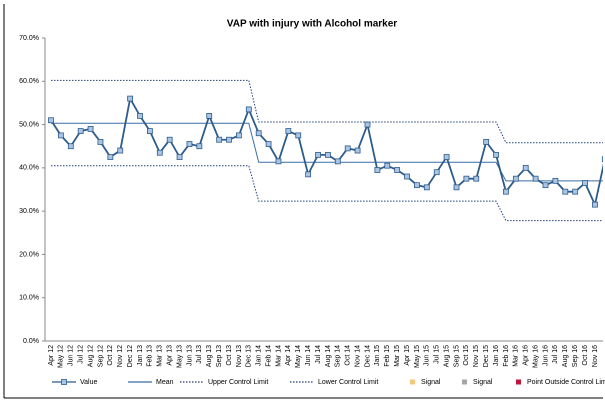  I want to click on legend-label: Value, so click(88, 382).